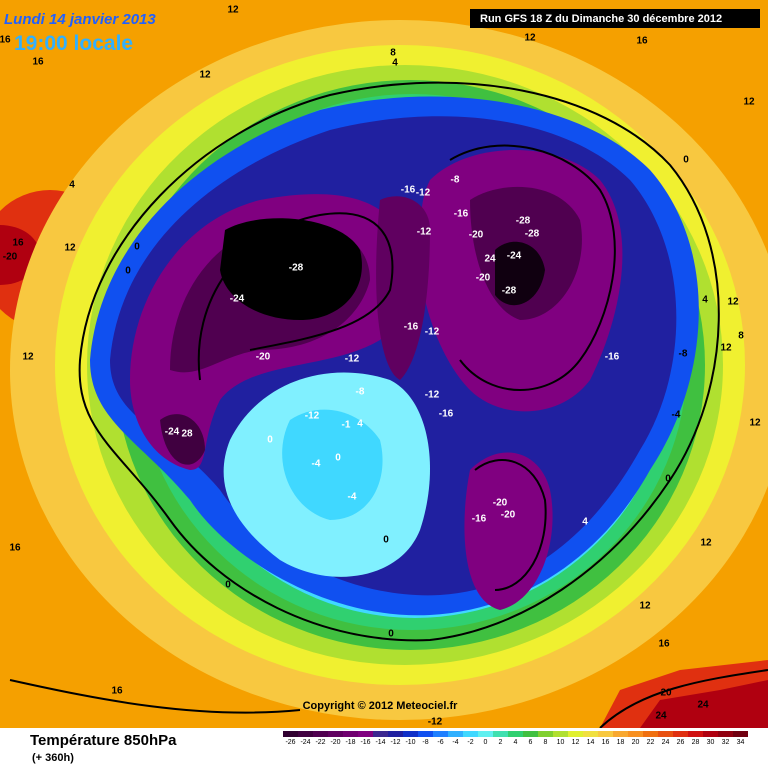 The width and height of the screenshot is (768, 768). Describe the element at coordinates (486, 742) in the screenshot. I see `colorbar-label: 0` at that location.